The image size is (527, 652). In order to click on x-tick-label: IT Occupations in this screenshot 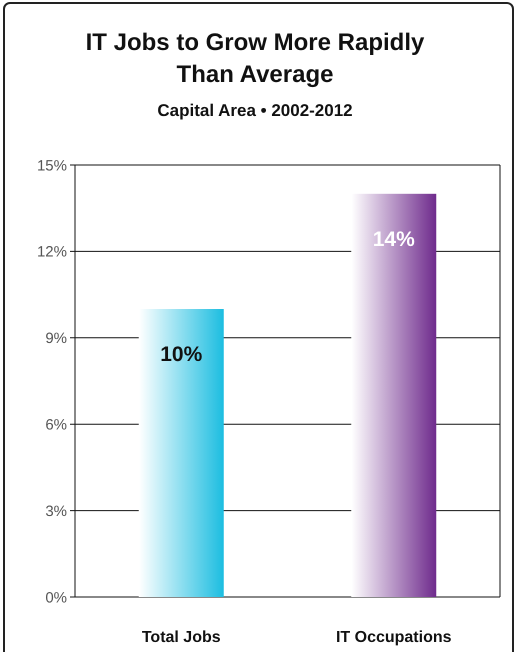, I will do `click(394, 637)`.